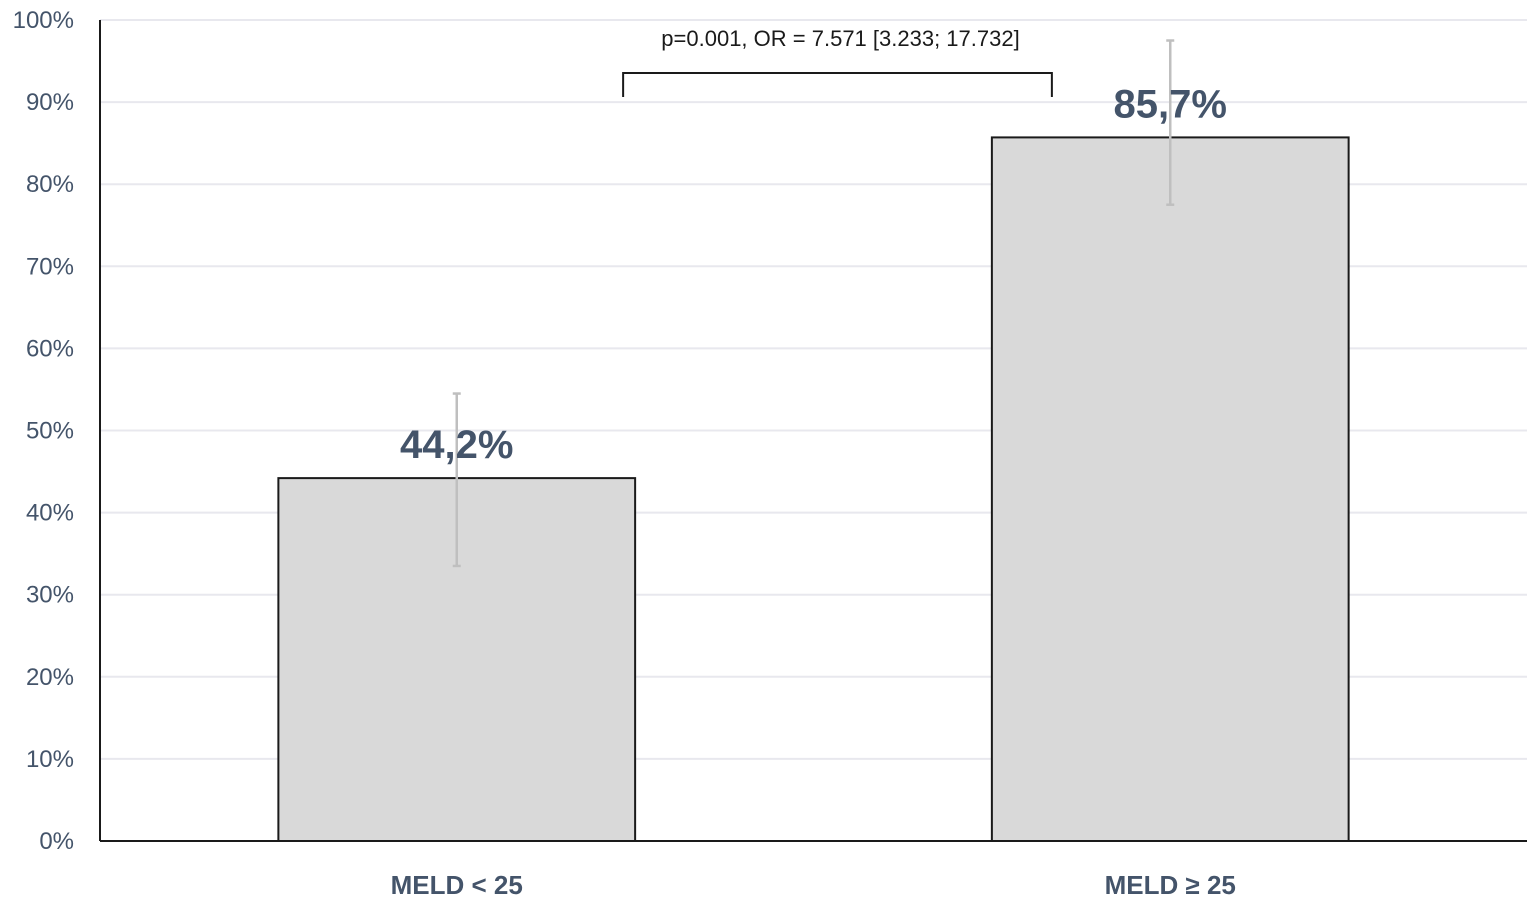 The image size is (1535, 905). I want to click on x-tick-label: MELD ≥ 25, so click(1170, 885).